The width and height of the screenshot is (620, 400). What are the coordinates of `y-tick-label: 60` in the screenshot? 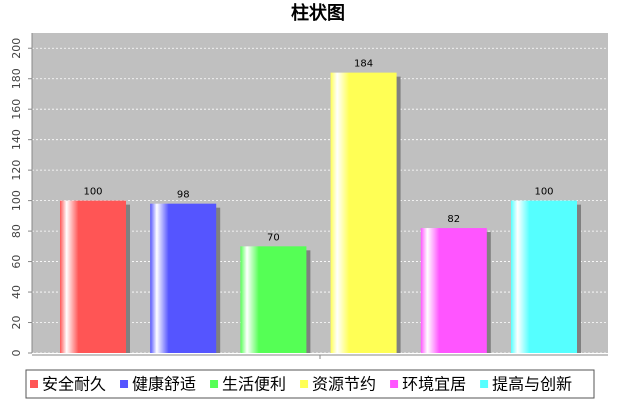 It's located at (16, 262).